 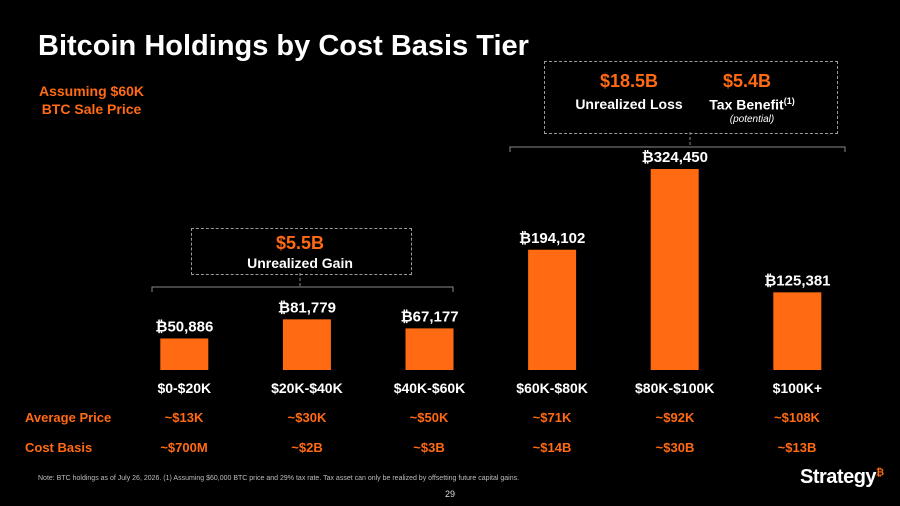 What do you see at coordinates (675, 447) in the screenshot?
I see `cost-basis-value: ~$30B` at bounding box center [675, 447].